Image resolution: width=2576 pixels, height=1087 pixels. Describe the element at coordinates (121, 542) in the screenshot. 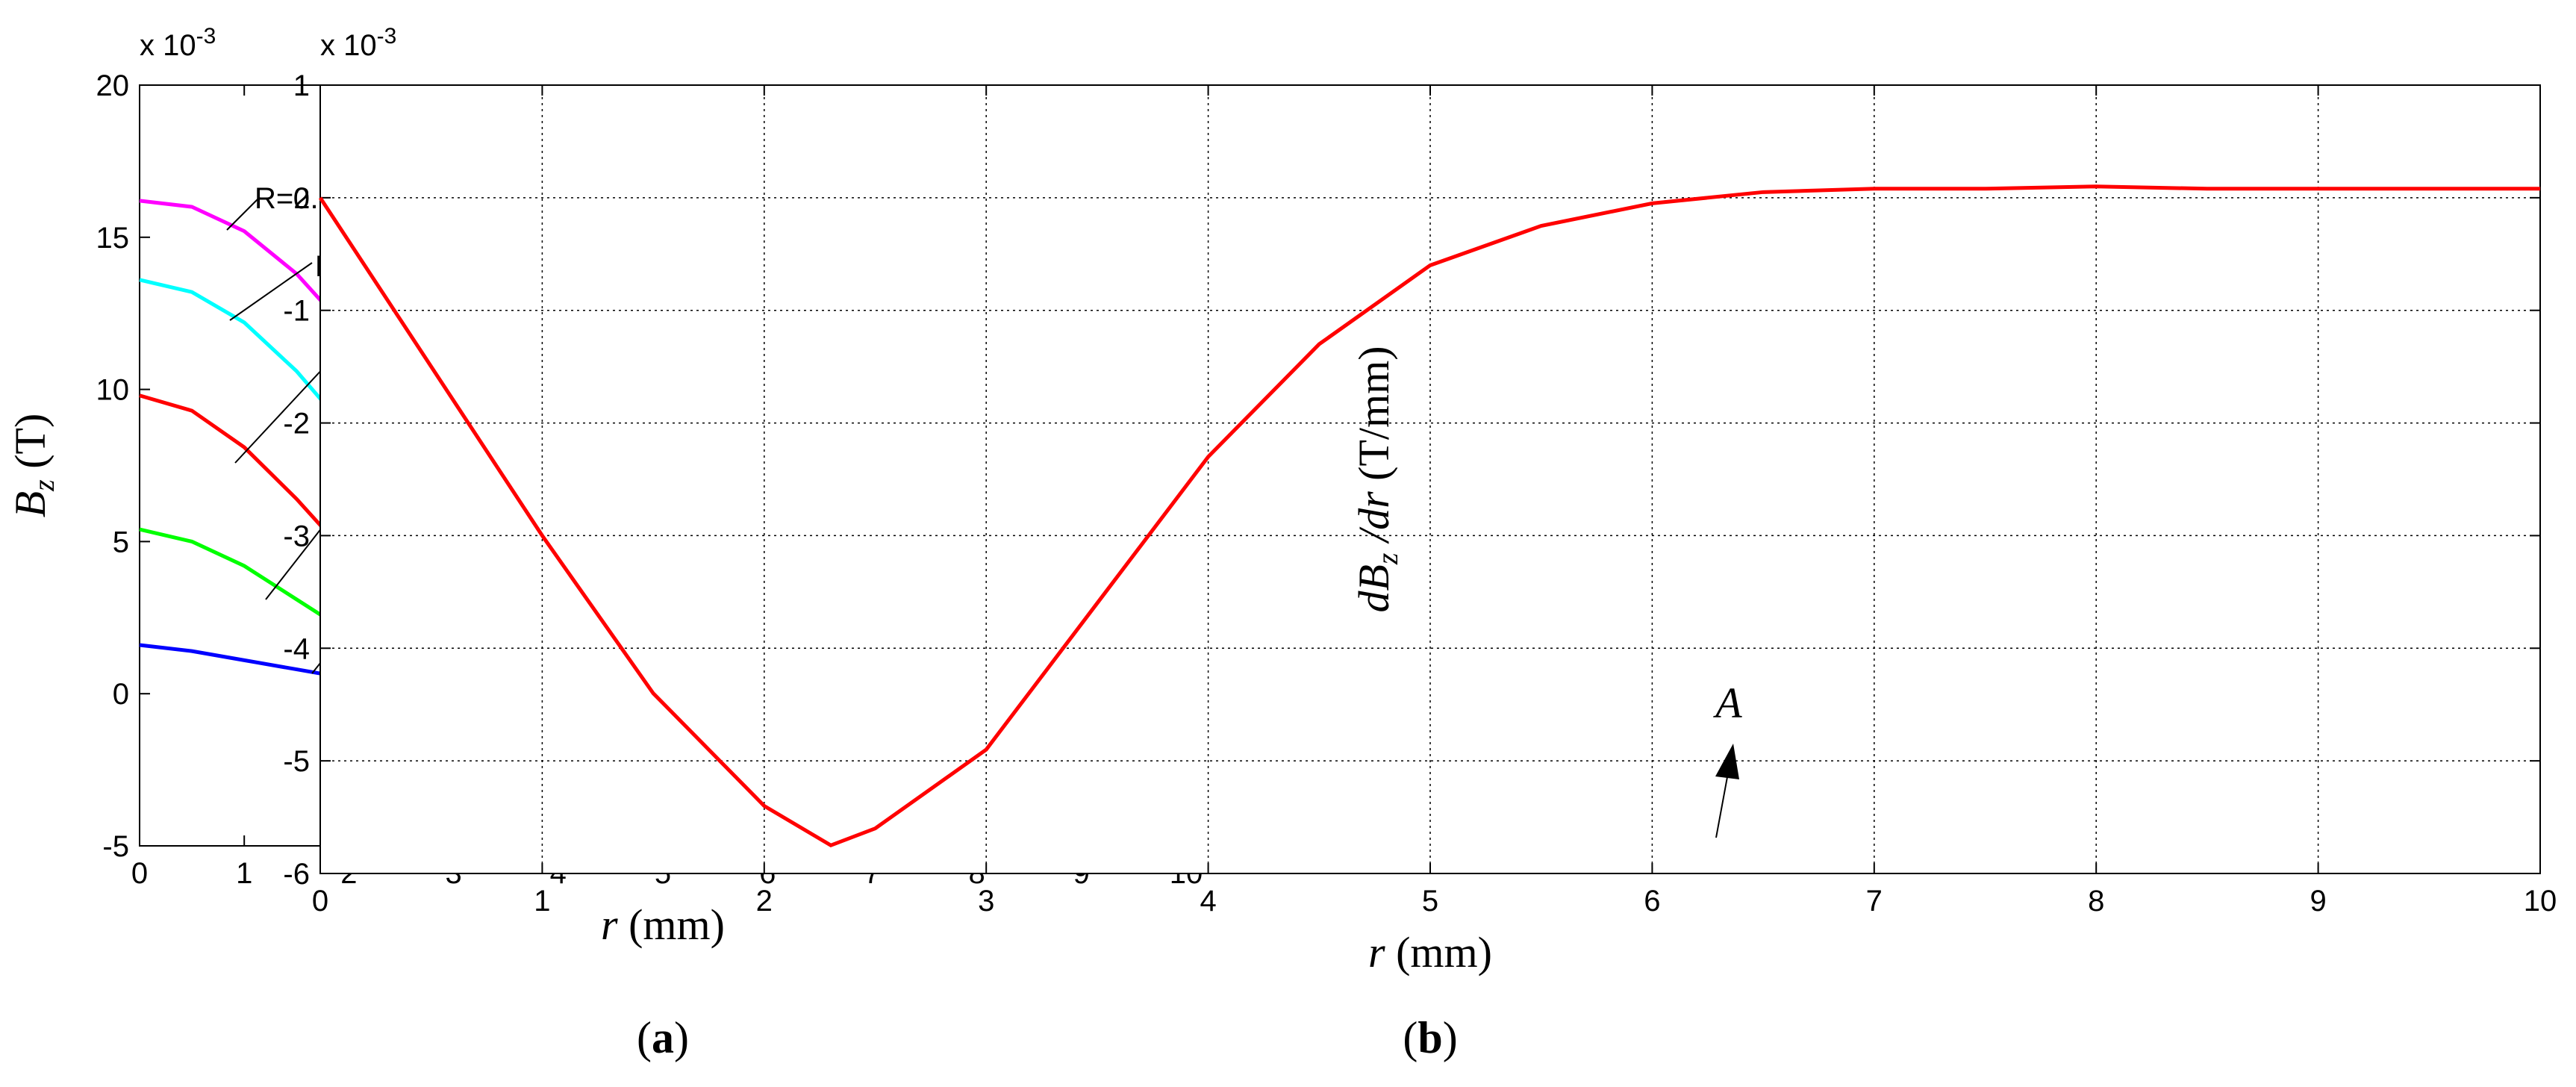

I see `y-tick-label: 5` at that location.